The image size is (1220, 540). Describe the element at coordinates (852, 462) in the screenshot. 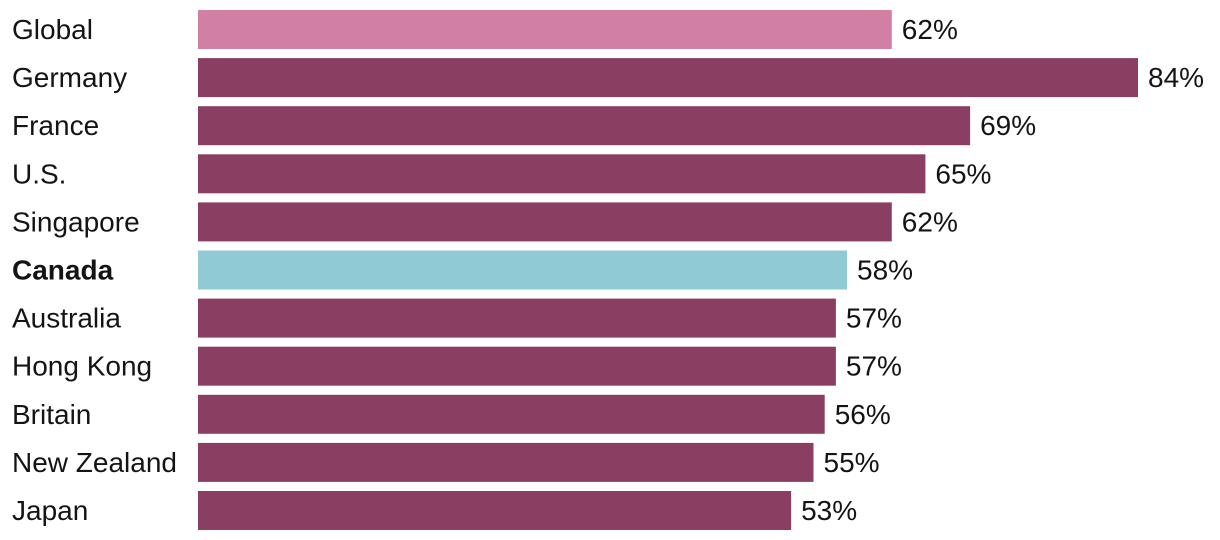

I see `value-label-new-zealand: 55%` at that location.